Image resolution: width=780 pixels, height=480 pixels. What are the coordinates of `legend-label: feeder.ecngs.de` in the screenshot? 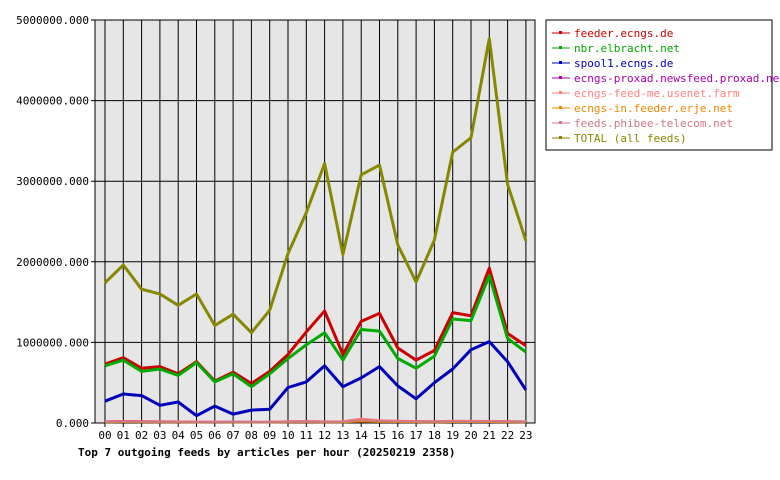 It's located at (623, 33).